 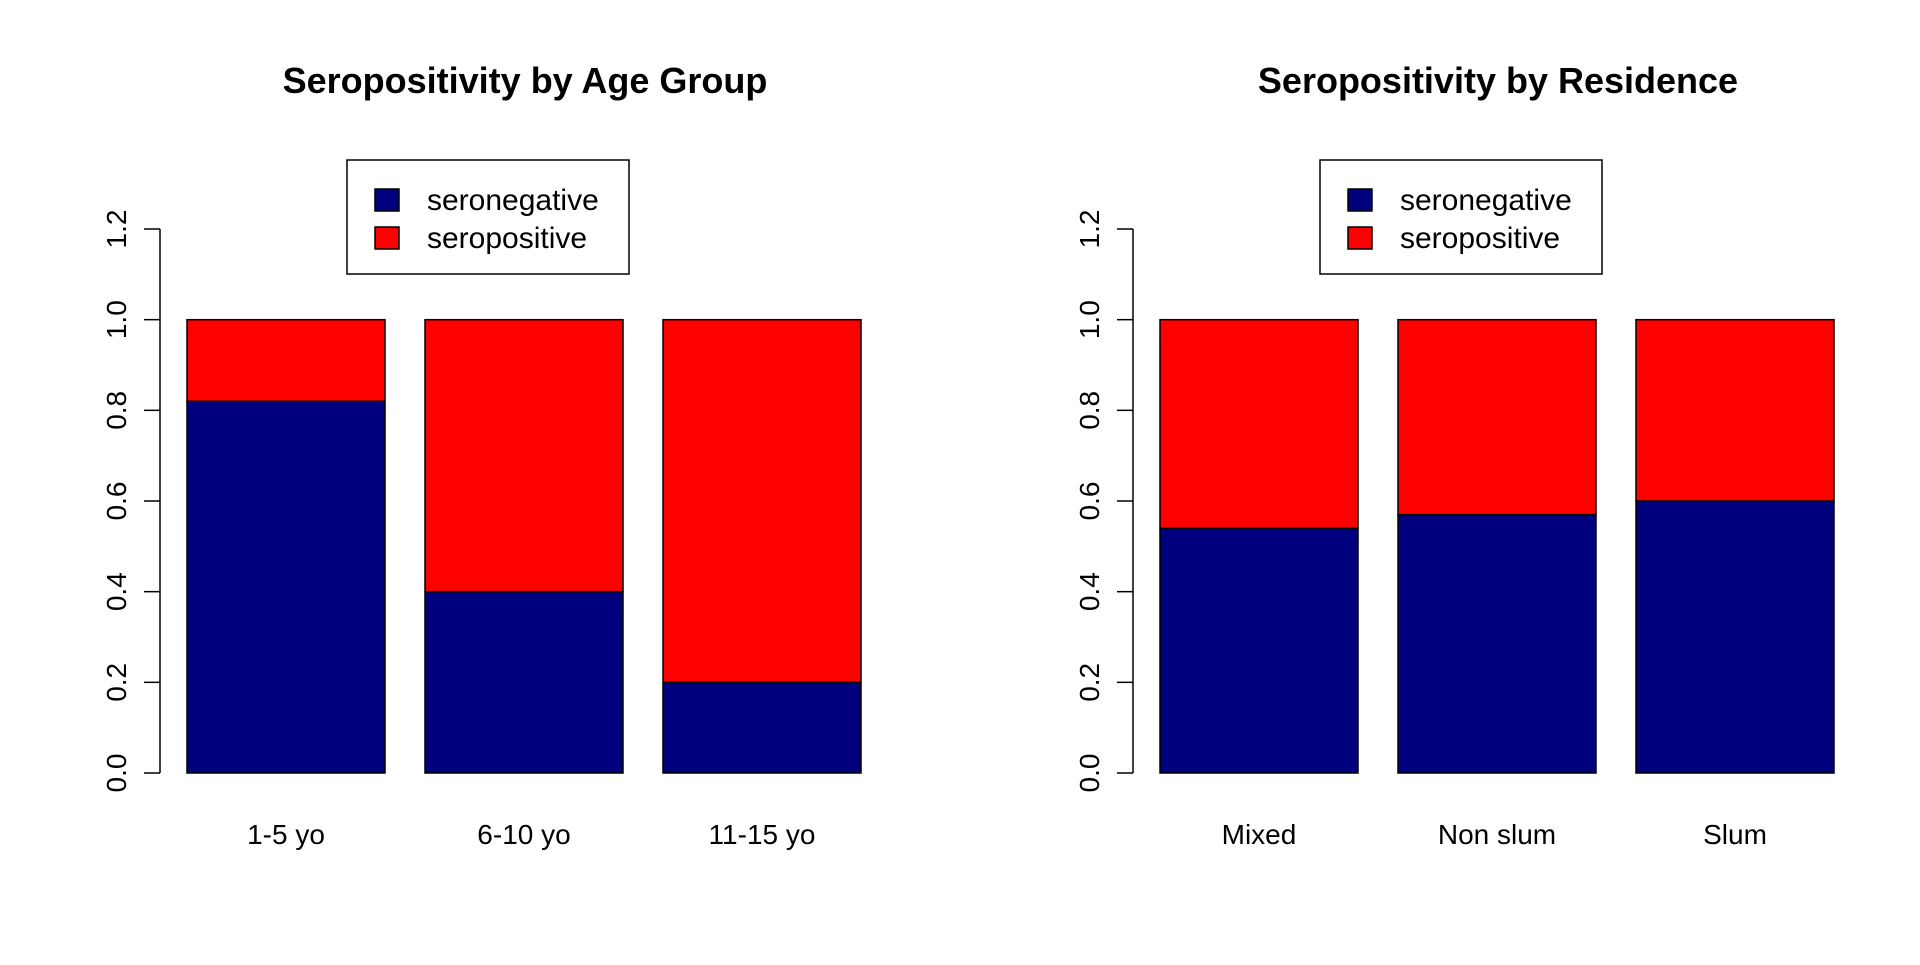 What do you see at coordinates (1498, 80) in the screenshot?
I see `chart-title: Seropositivity by Residence` at bounding box center [1498, 80].